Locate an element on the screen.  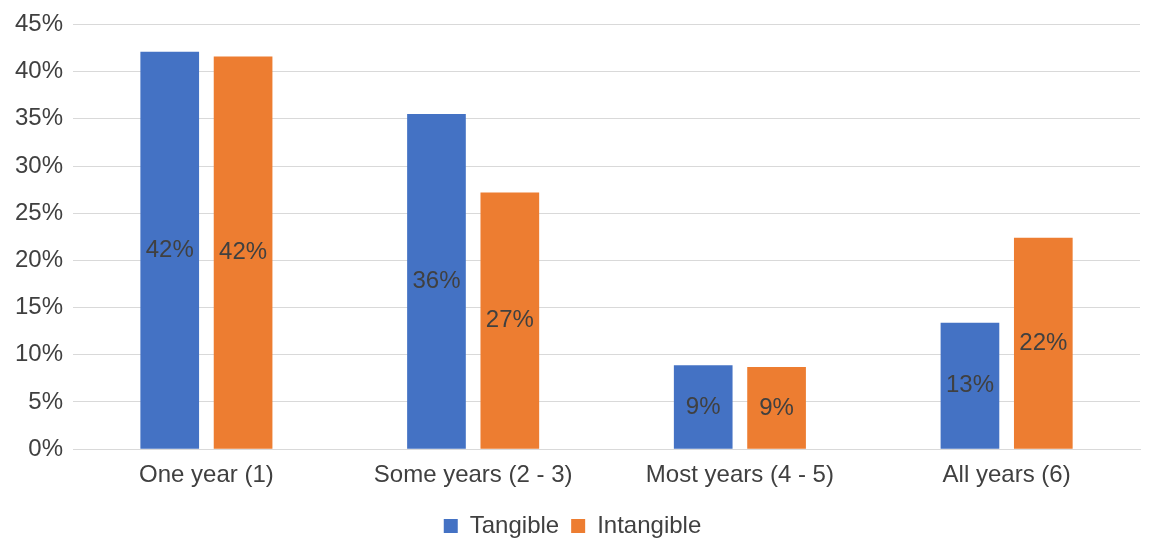
y-tick-label: 5% is located at coordinates (46, 400).